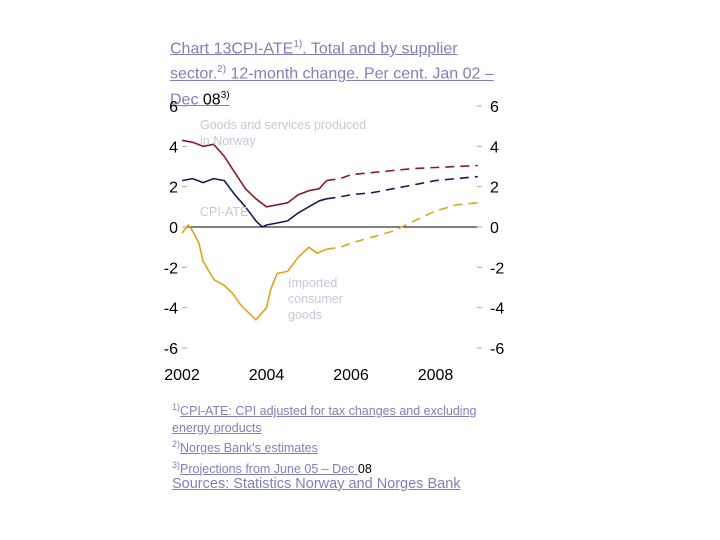 This screenshot has width=720, height=540. What do you see at coordinates (332, 446) in the screenshot?
I see `footnote-2: 2)Norges Bank's estimates` at bounding box center [332, 446].